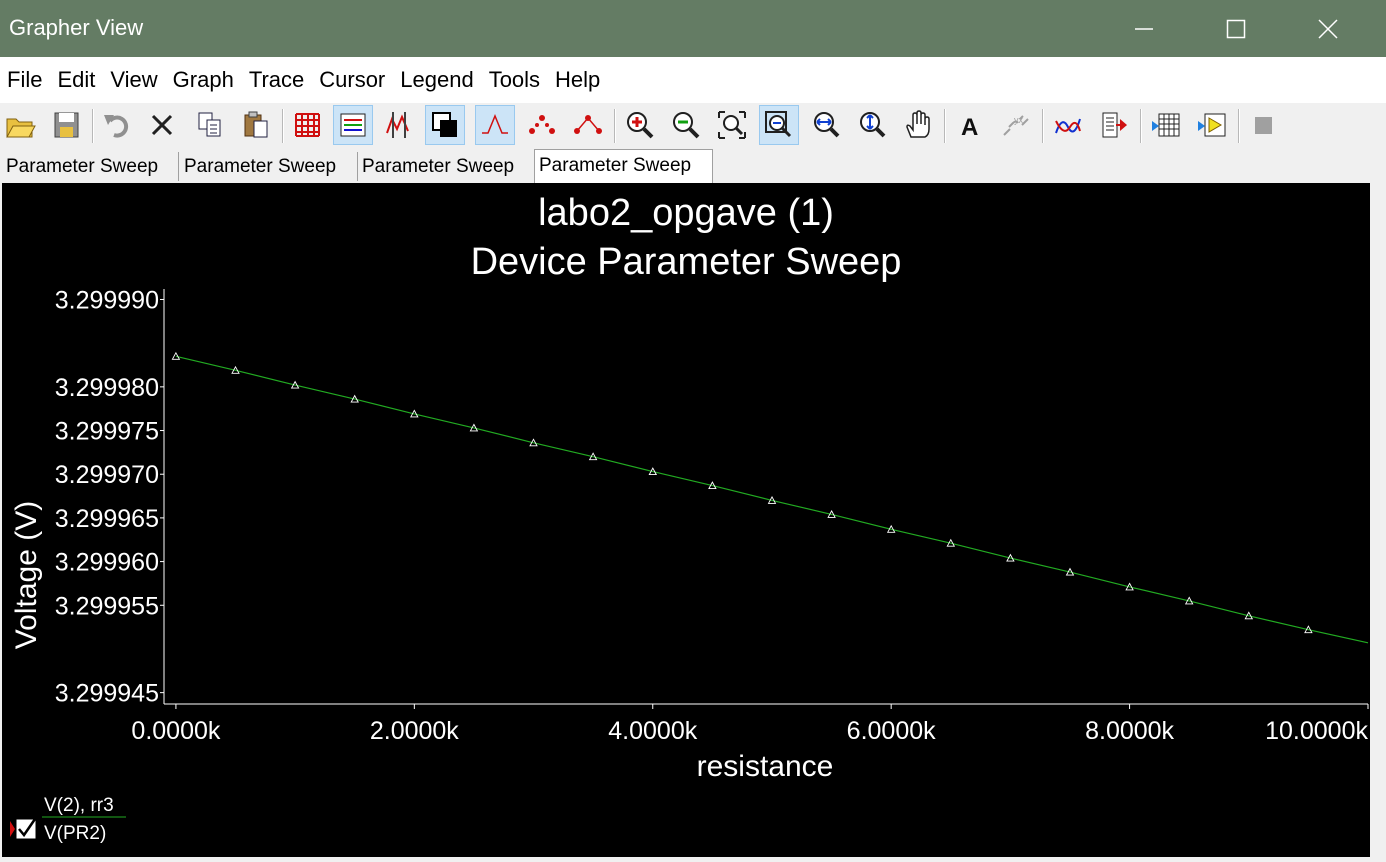 The height and width of the screenshot is (862, 1386). Describe the element at coordinates (826, 125) in the screenshot. I see `zoom-x-button` at that location.